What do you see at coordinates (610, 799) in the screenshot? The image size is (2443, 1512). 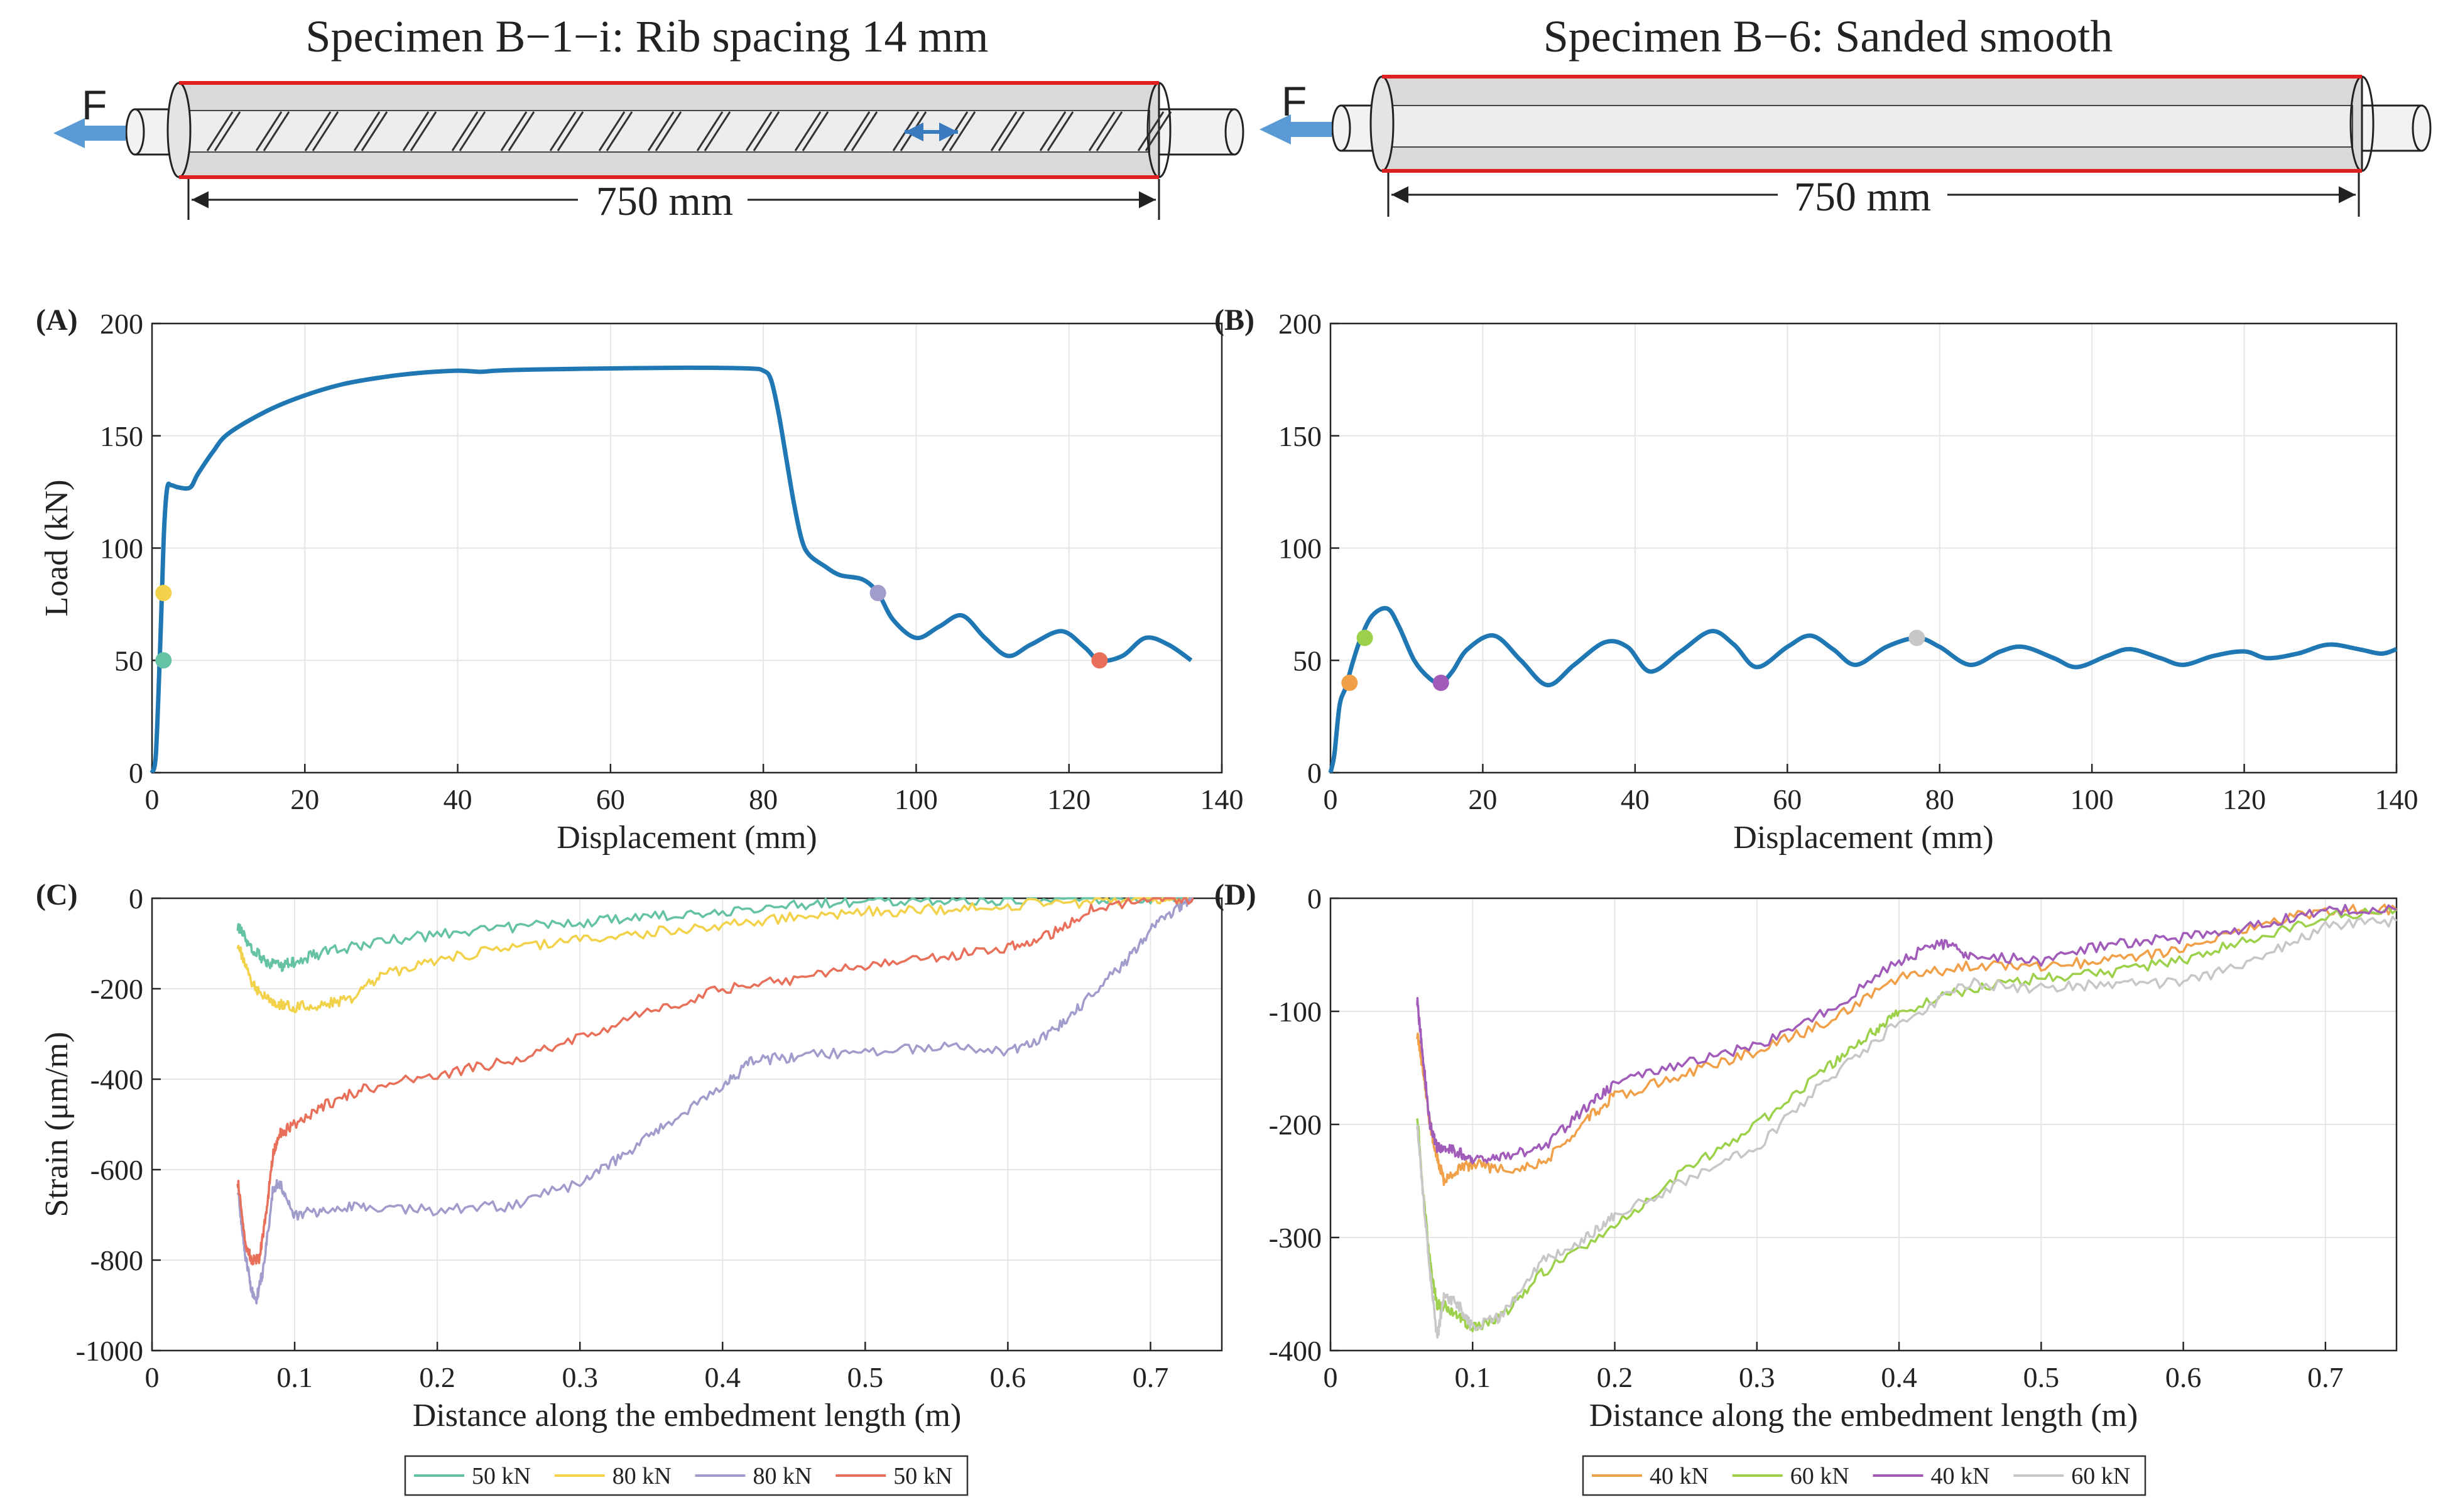 I see `x-tick-label: 60` at bounding box center [610, 799].